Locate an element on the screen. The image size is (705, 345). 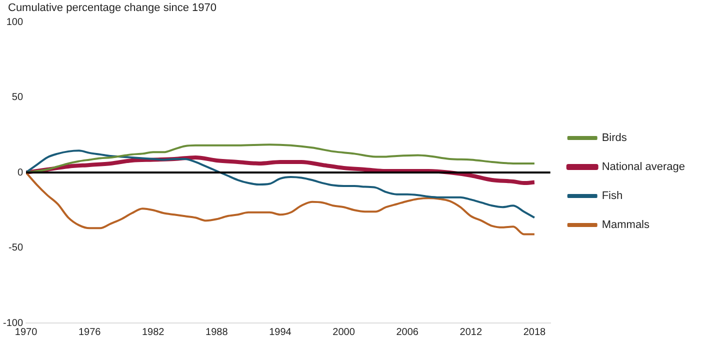
x-tick-label: 2006 is located at coordinates (407, 332).